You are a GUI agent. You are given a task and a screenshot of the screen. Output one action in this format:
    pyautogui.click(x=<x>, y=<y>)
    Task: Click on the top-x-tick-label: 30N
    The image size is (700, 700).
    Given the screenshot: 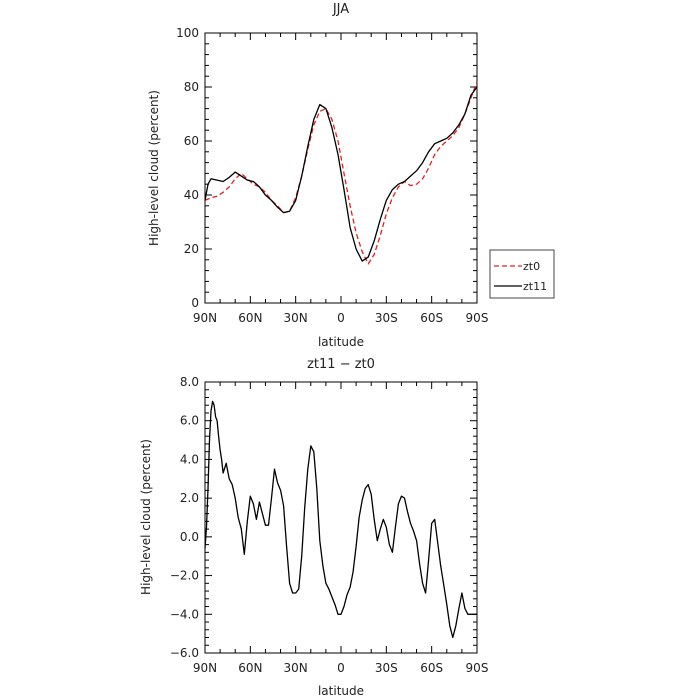 What is the action you would take?
    pyautogui.click(x=296, y=318)
    